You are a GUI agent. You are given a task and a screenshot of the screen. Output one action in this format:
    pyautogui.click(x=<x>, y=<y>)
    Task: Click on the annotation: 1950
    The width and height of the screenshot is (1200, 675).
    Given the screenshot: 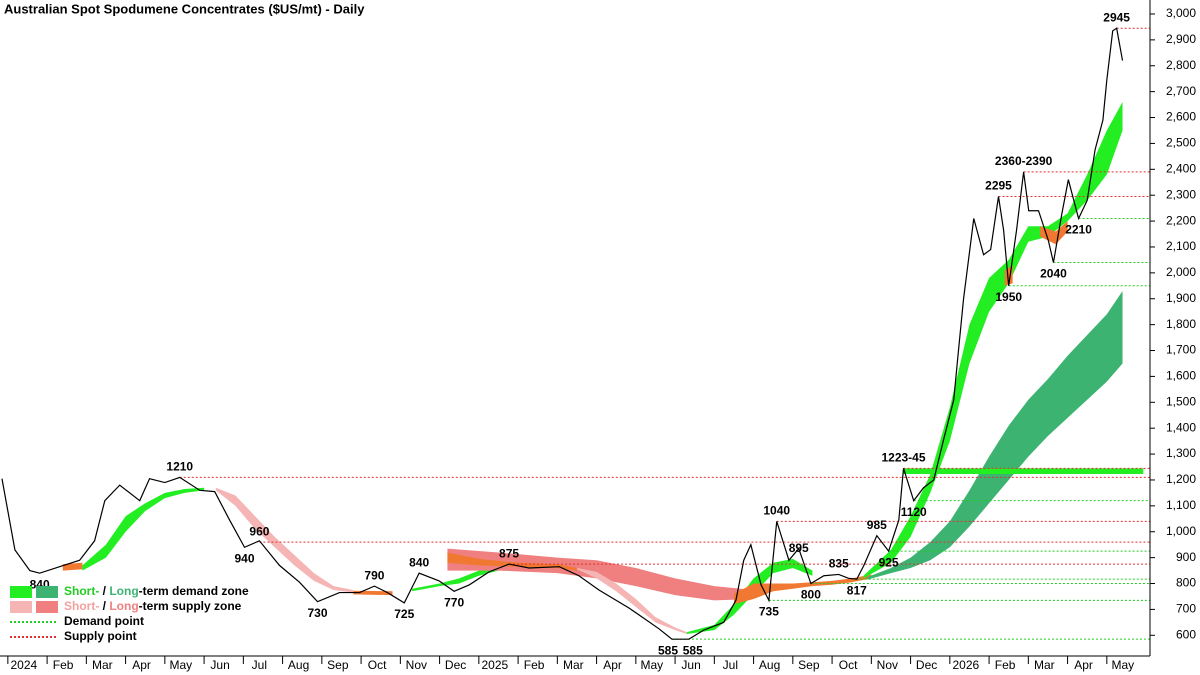 What is the action you would take?
    pyautogui.click(x=1008, y=297)
    